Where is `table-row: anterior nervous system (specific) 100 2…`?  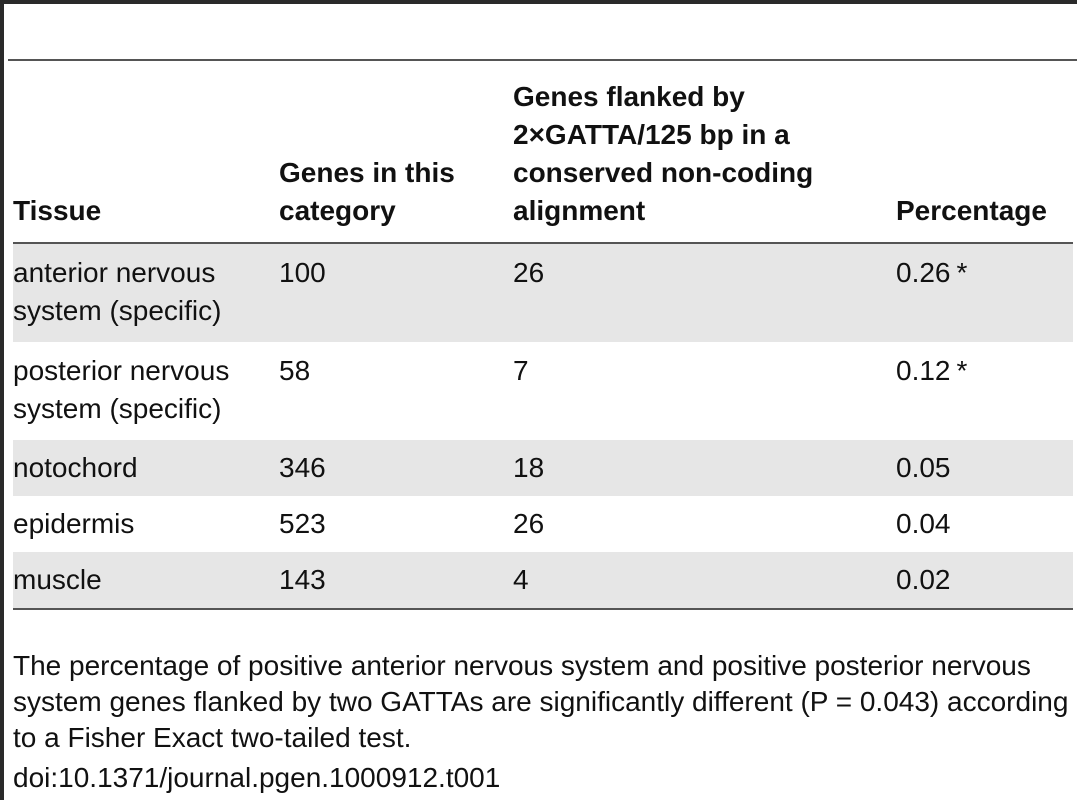
table-row: anterior nervous system (specific) 100 2… is located at coordinates (543, 292).